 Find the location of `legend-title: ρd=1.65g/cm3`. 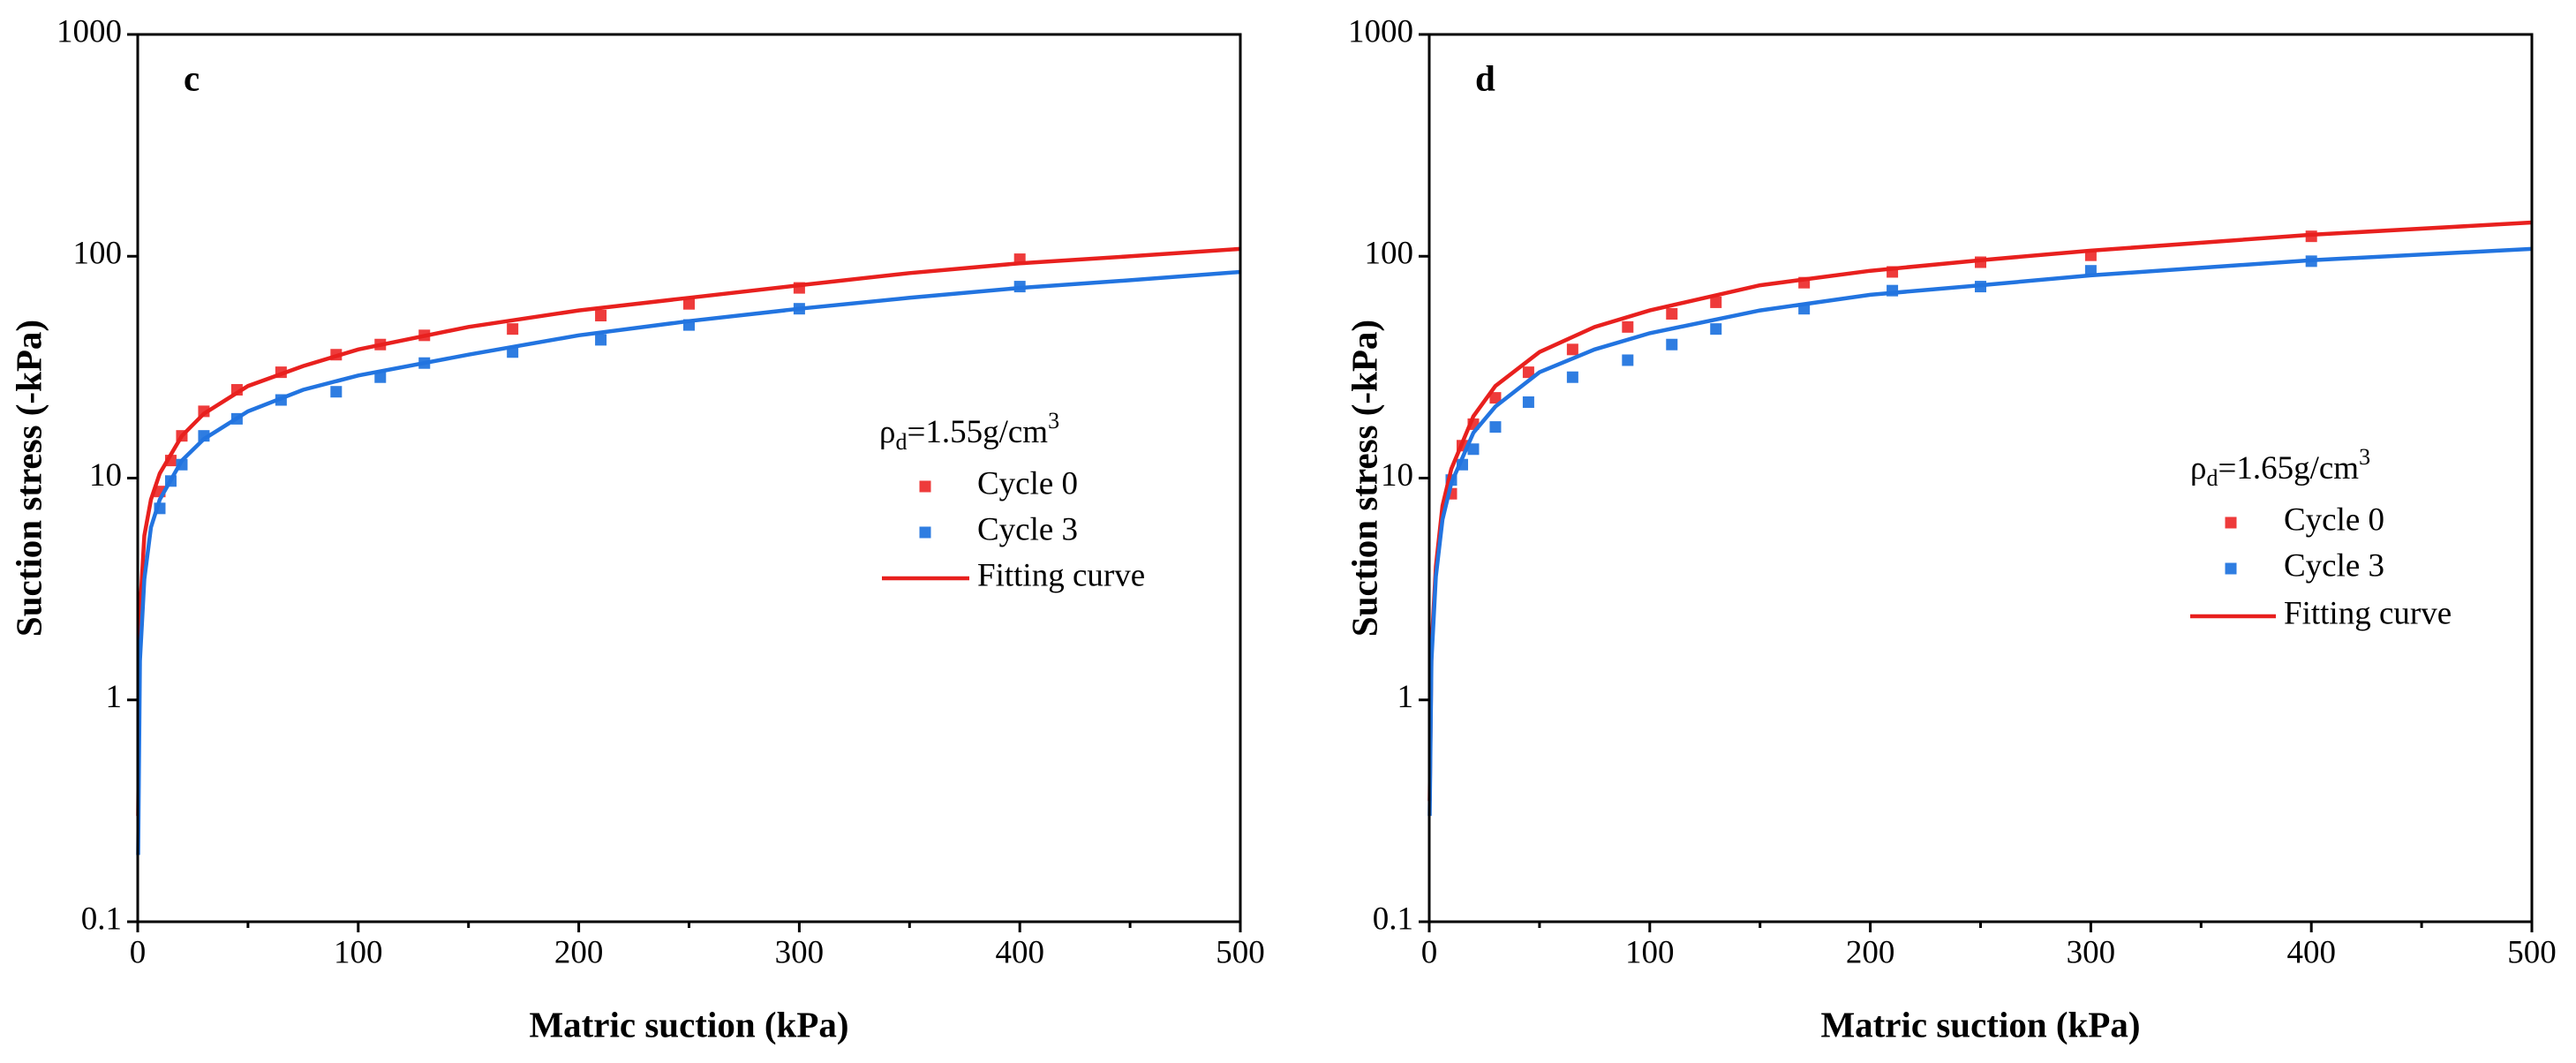

legend-title: ρd=1.65g/cm3 is located at coordinates (2280, 468).